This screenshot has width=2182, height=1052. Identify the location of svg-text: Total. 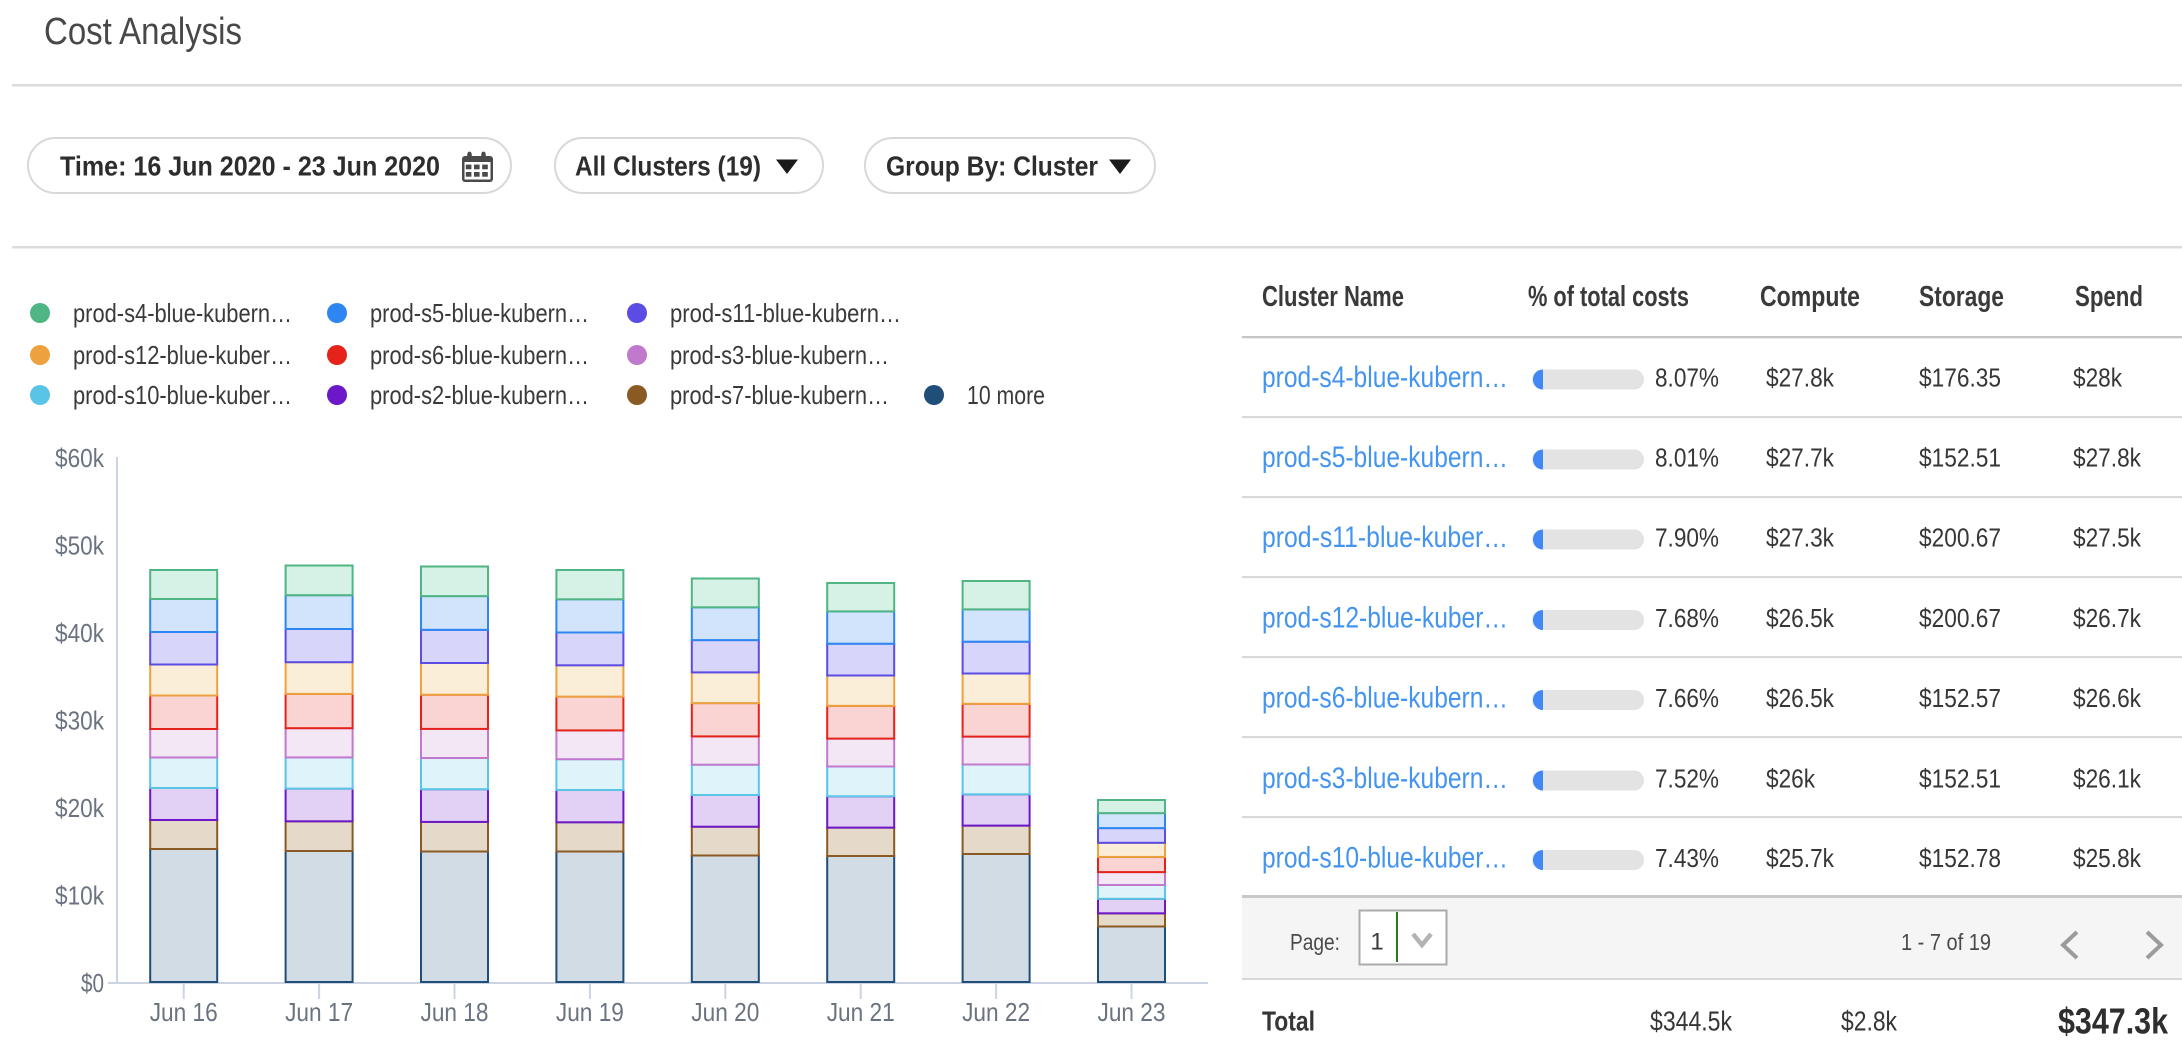
(1288, 1021).